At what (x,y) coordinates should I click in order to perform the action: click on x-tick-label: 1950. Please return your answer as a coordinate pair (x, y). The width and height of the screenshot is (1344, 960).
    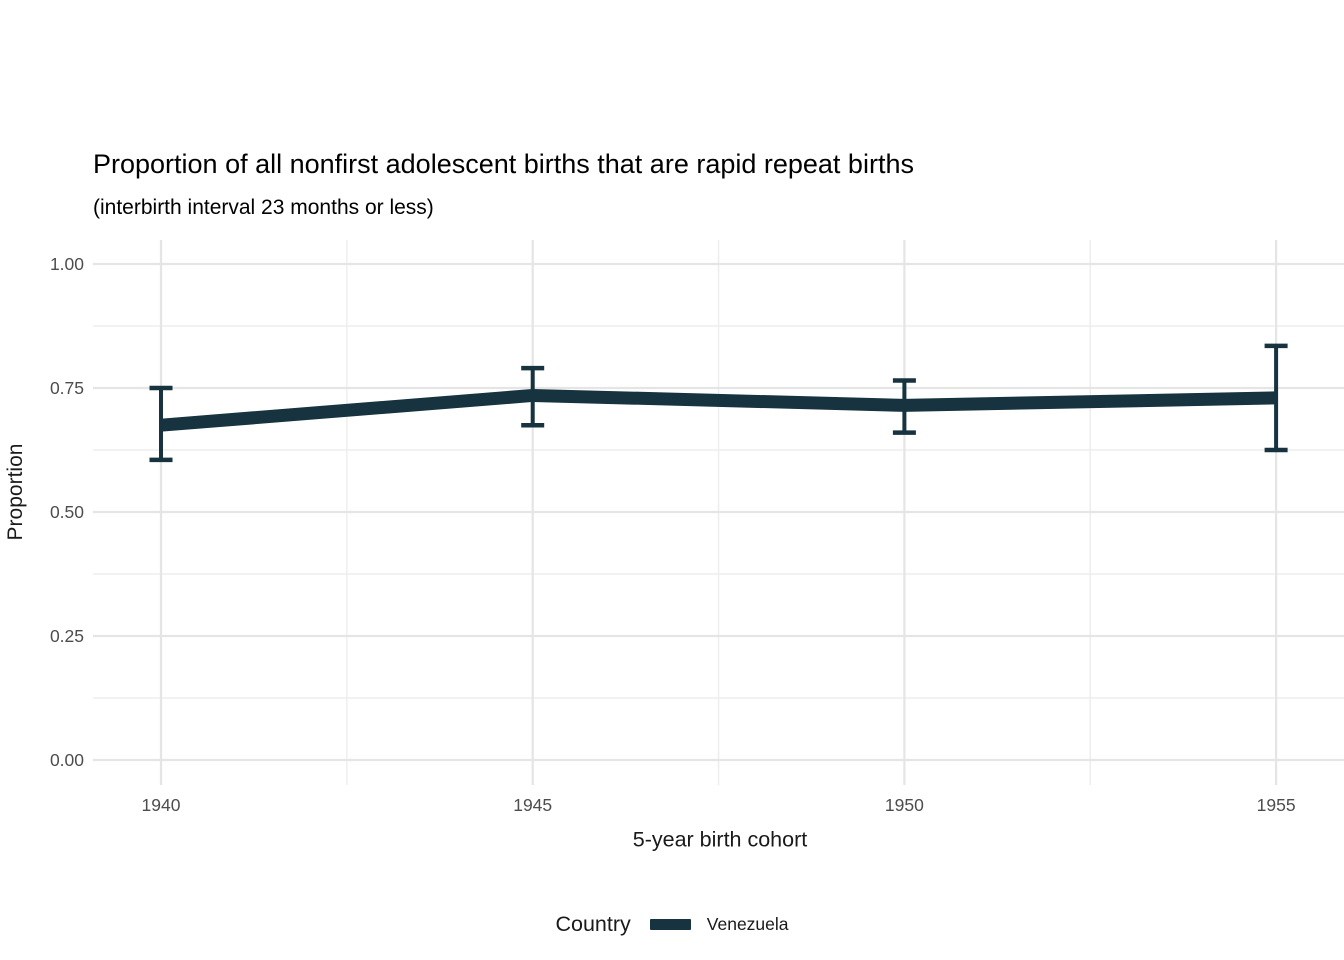
    Looking at the image, I should click on (904, 805).